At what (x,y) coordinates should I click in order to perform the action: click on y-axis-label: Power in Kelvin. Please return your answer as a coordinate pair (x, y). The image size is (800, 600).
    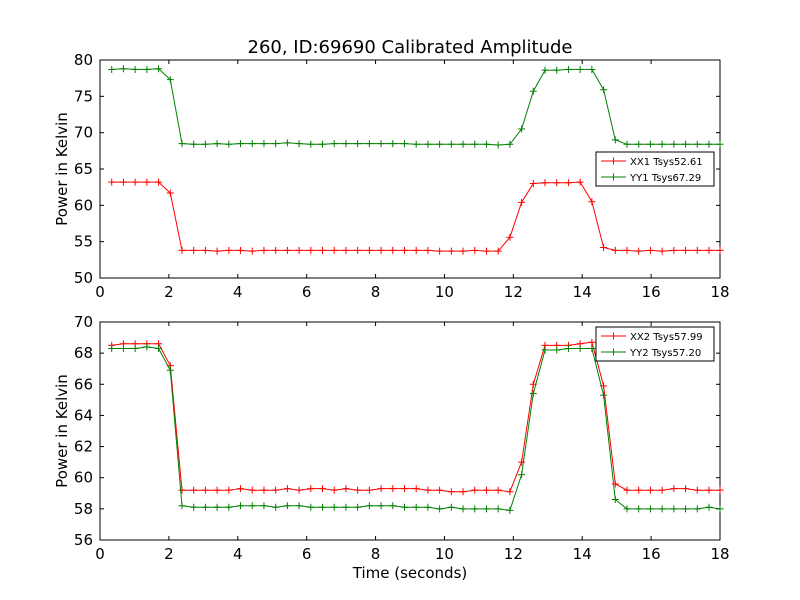
    Looking at the image, I should click on (62, 431).